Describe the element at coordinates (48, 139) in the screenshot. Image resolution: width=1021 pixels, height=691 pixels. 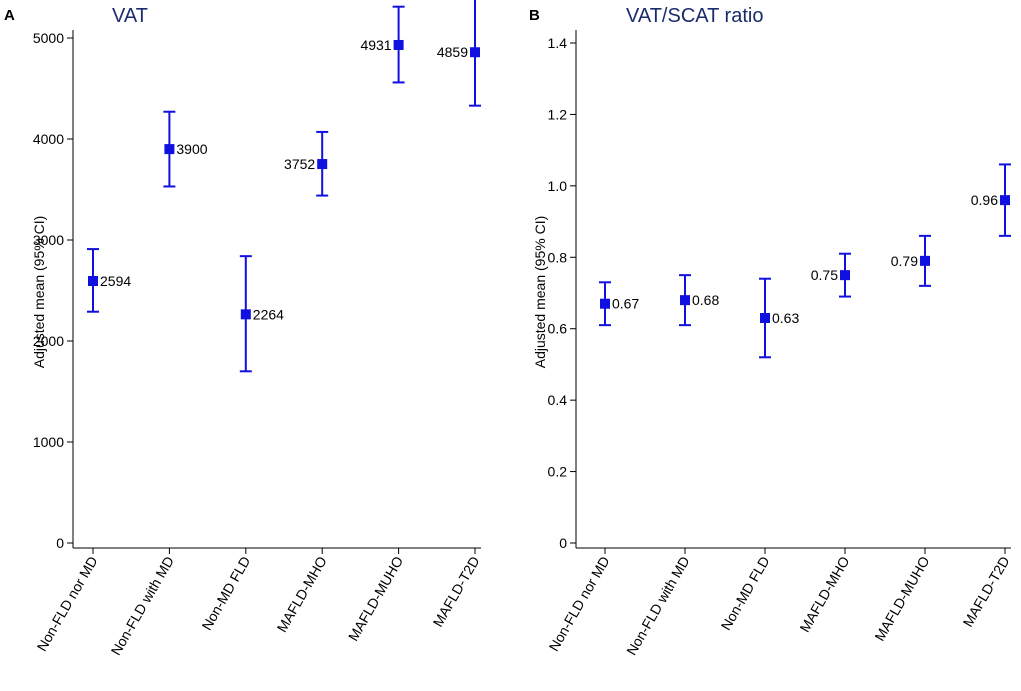
I see `y-tick-label: 4000` at that location.